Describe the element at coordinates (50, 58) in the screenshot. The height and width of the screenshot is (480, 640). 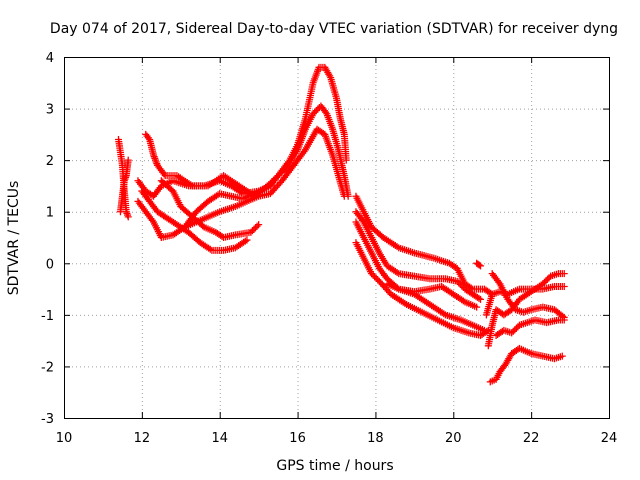
I see `y-tick-label: 4` at that location.